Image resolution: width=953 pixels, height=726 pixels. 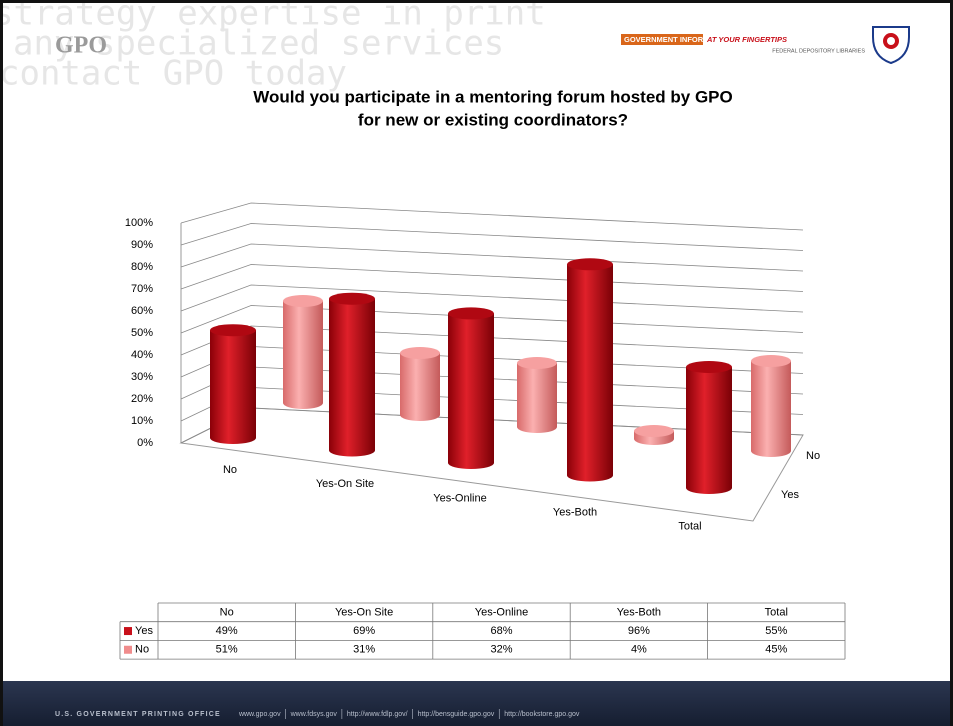 What do you see at coordinates (639, 631) in the screenshot?
I see `table-cell: 96%` at bounding box center [639, 631].